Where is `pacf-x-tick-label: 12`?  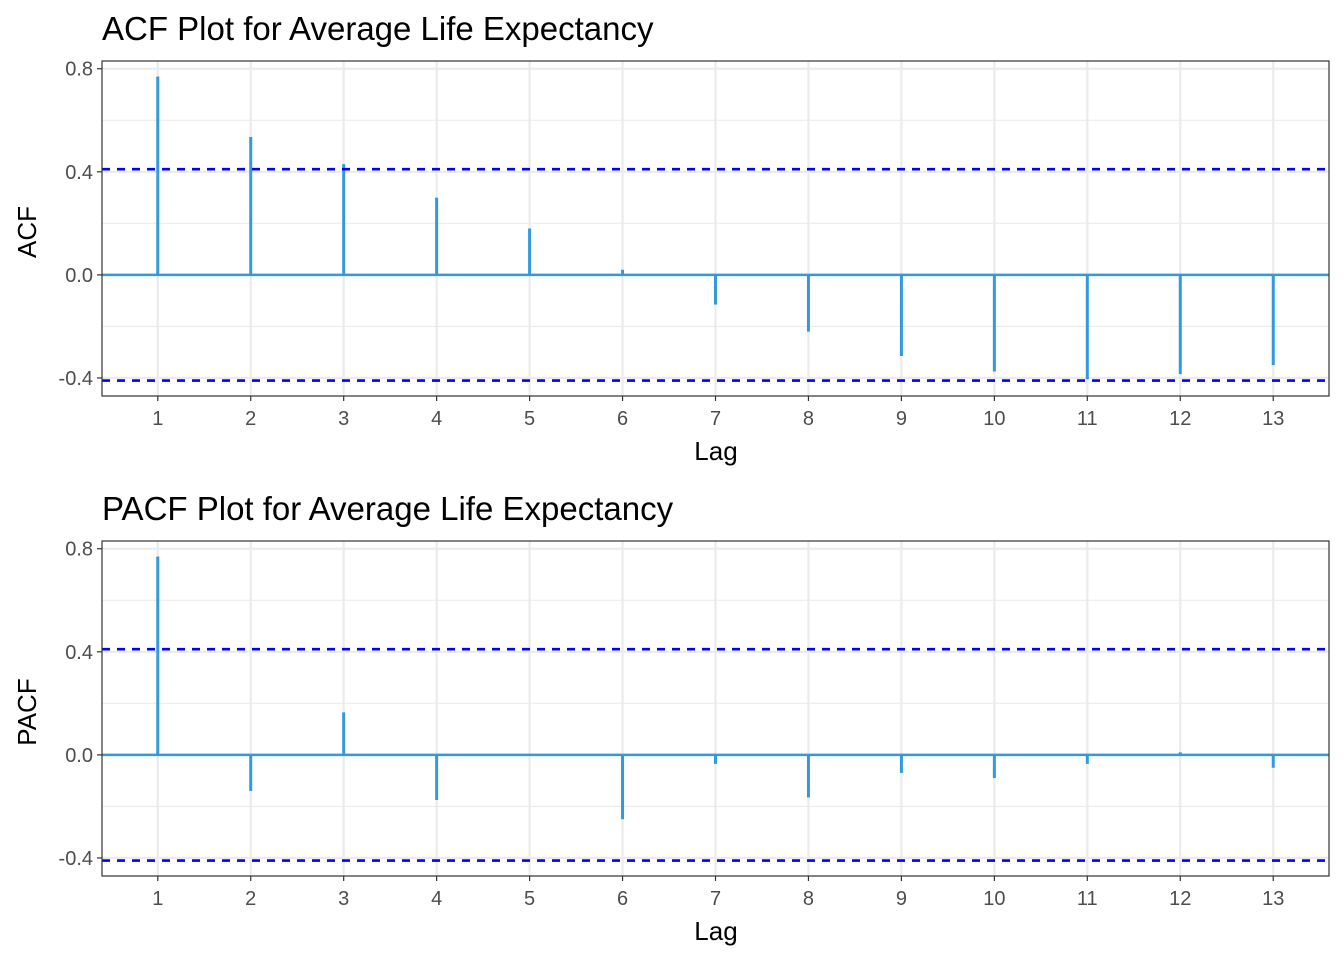
pacf-x-tick-label: 12 is located at coordinates (1180, 899).